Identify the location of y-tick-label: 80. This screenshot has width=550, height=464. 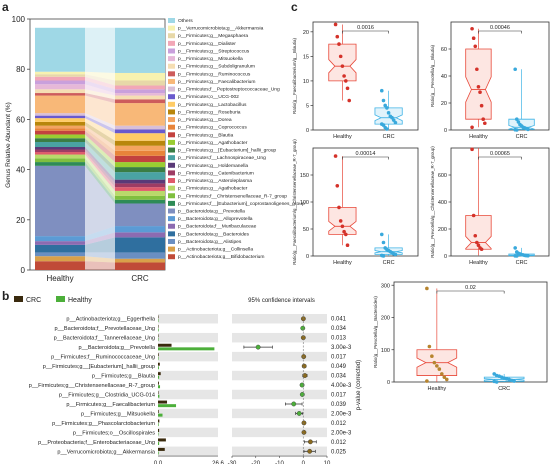
(20, 69).